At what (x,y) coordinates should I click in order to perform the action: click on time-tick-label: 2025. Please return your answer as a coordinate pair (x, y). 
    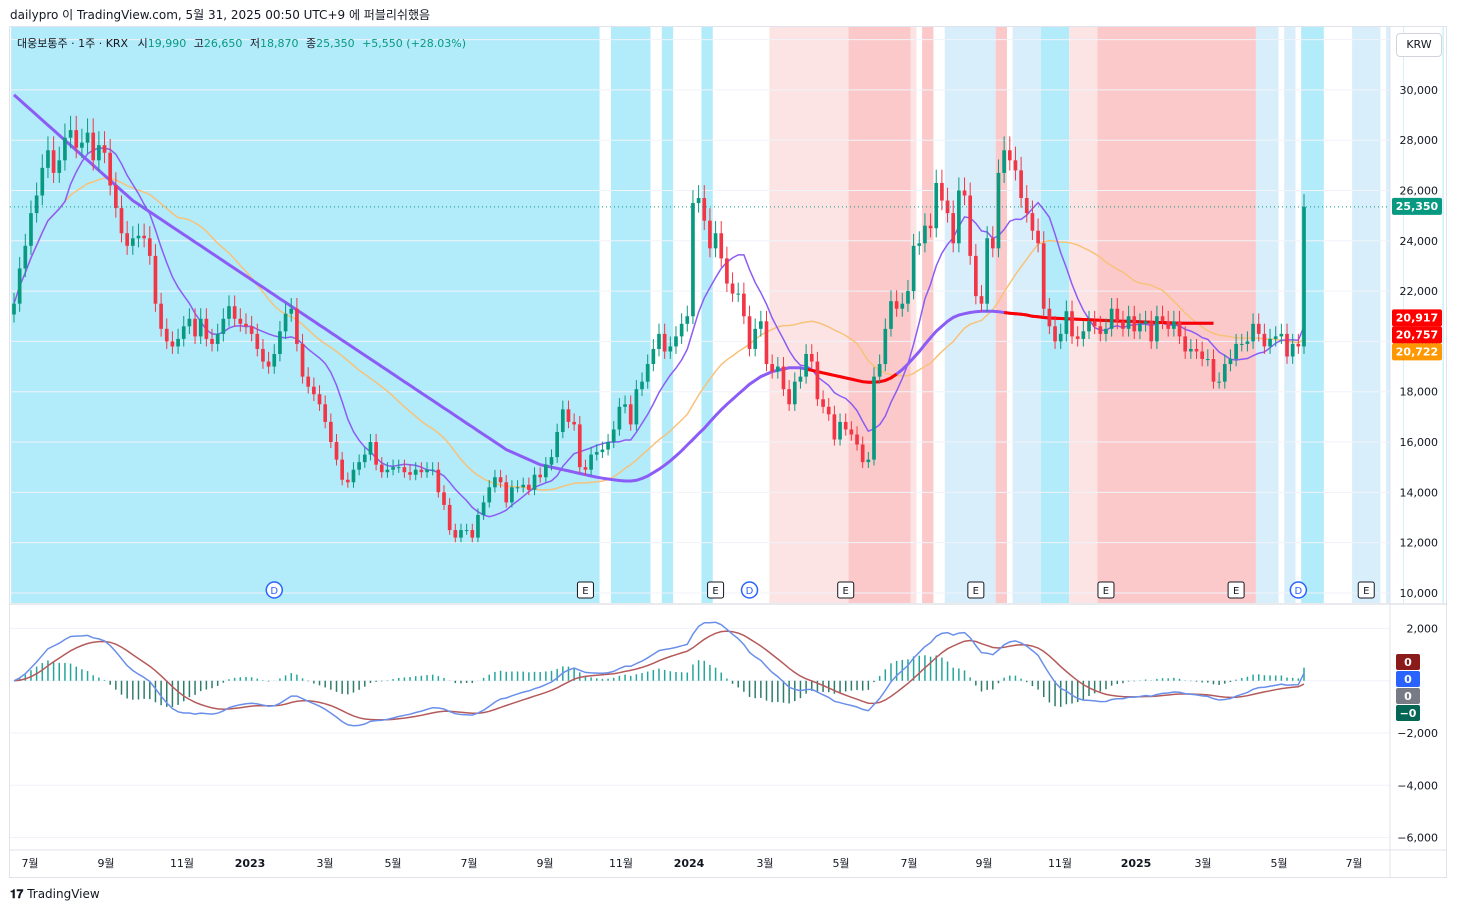
    Looking at the image, I should click on (1136, 863).